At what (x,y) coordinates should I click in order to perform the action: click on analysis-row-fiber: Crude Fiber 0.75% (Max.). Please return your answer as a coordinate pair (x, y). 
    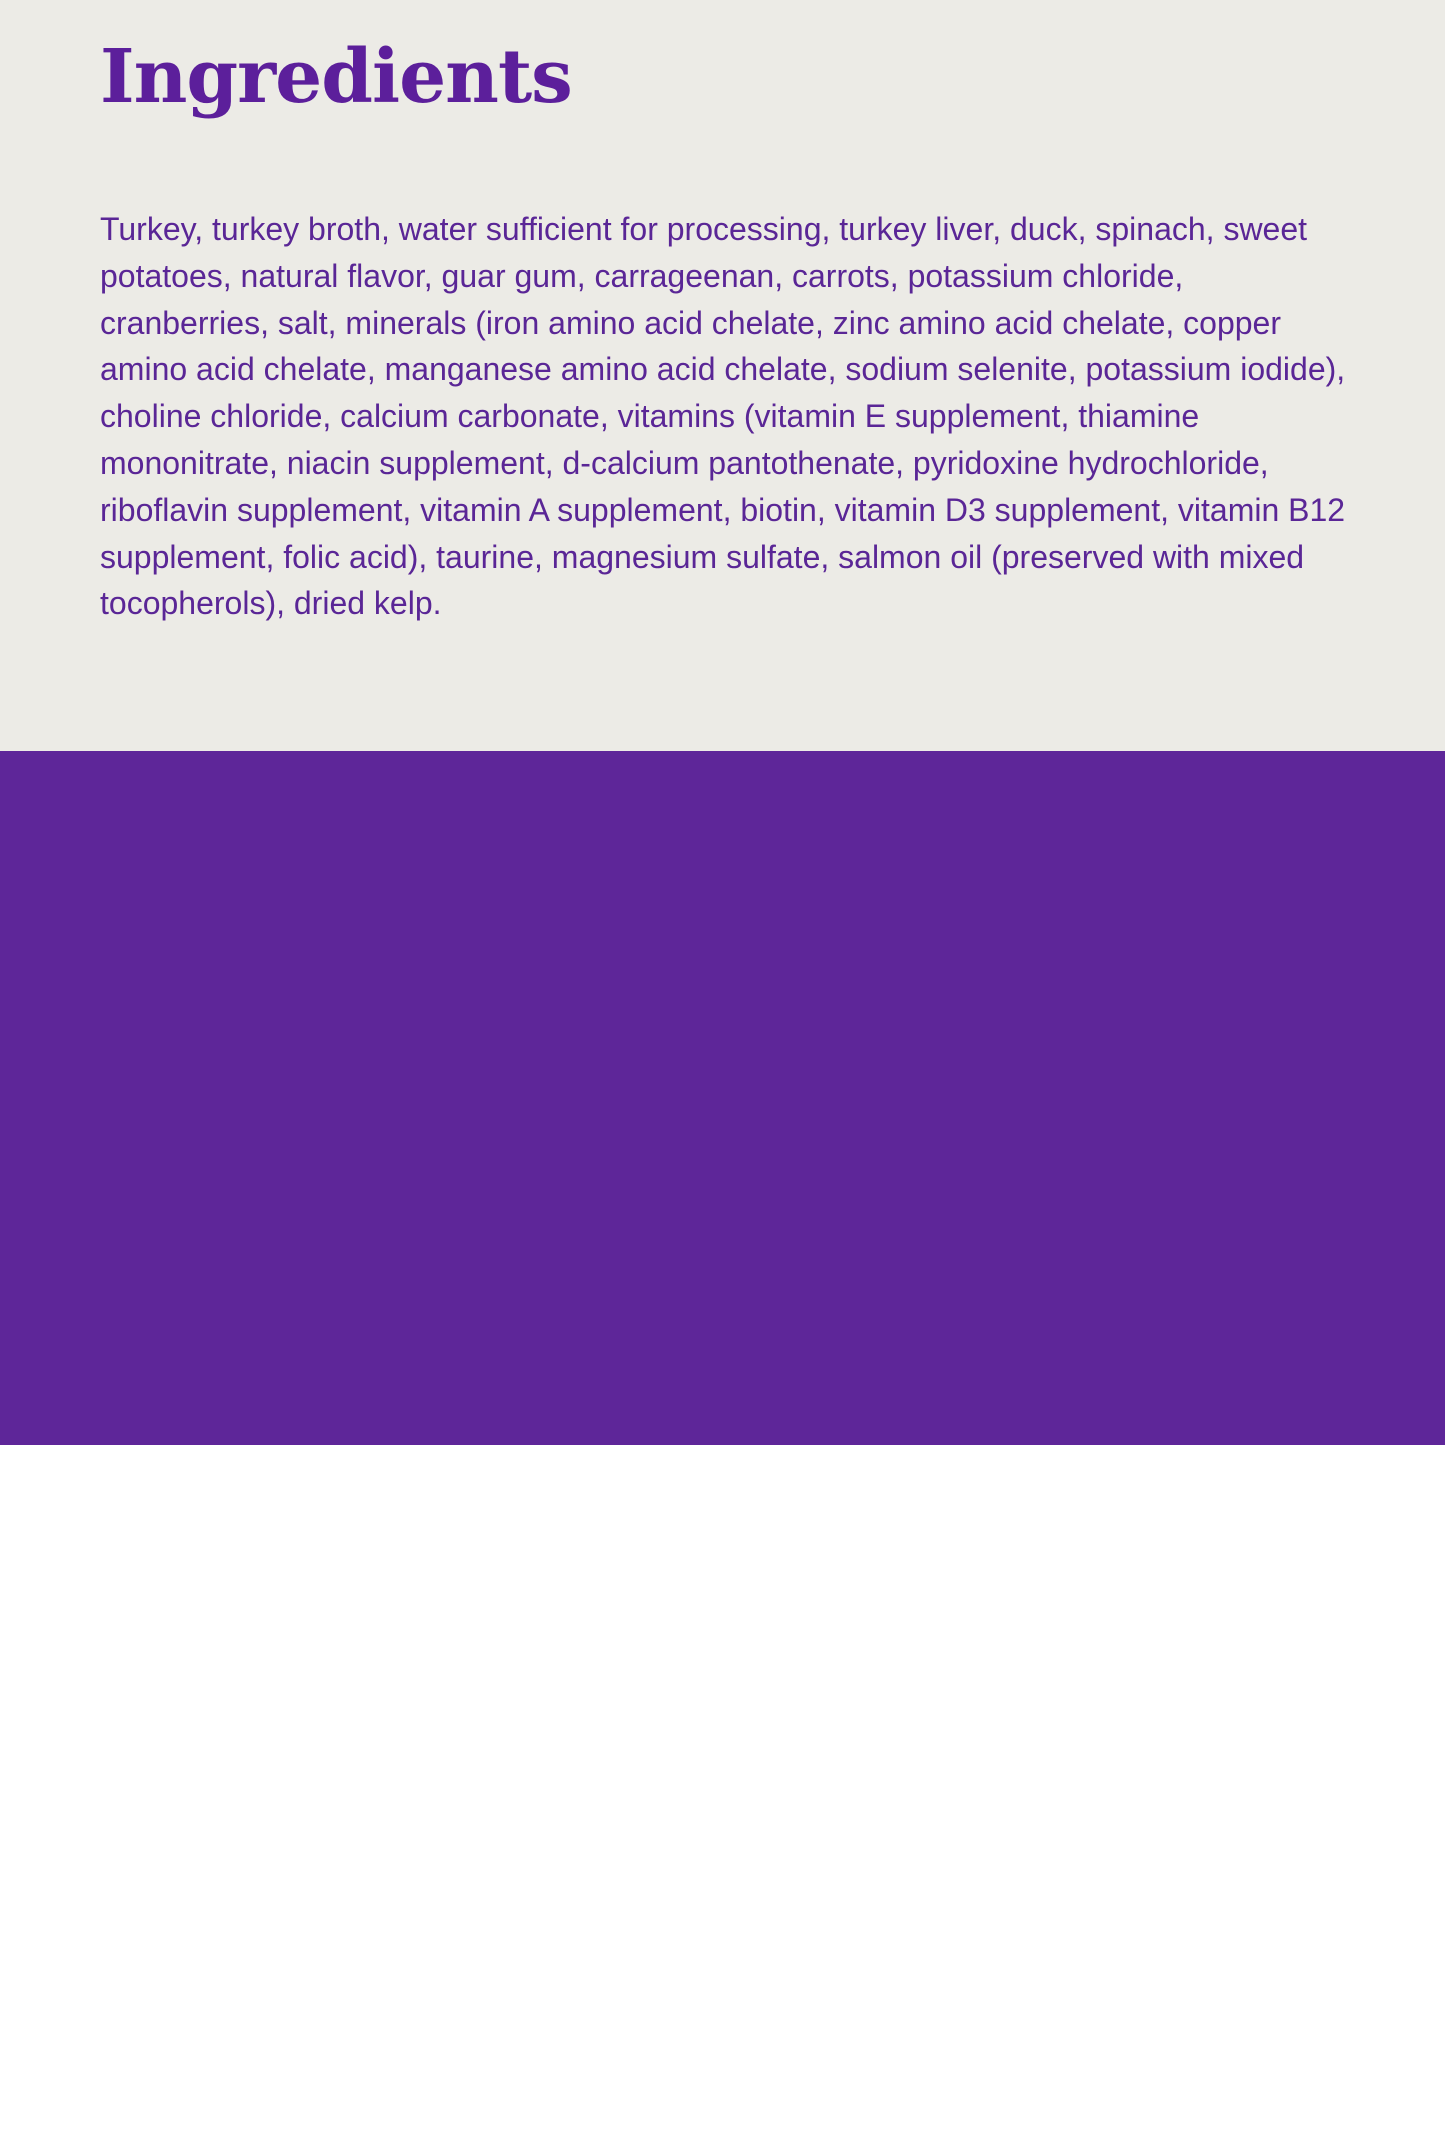
    Looking at the image, I should click on (485, 1837).